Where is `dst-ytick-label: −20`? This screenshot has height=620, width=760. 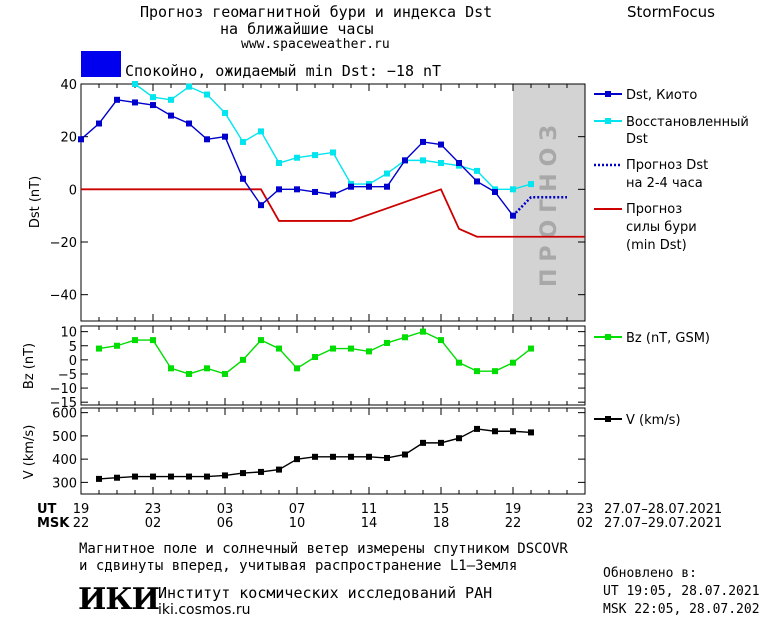 dst-ytick-label: −20 is located at coordinates (63, 243).